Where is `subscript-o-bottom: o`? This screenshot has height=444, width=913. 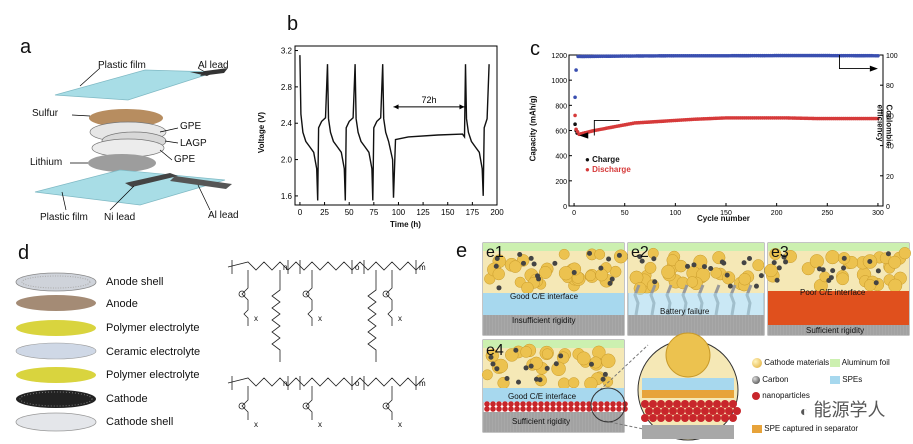 subscript-o-bottom: o is located at coordinates (357, 383).